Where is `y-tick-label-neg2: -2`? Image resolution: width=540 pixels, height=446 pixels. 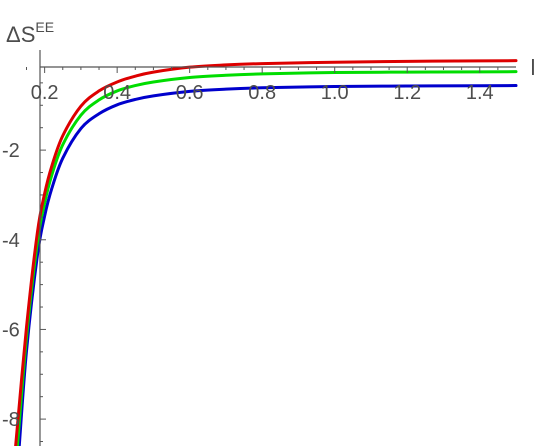
y-tick-label-neg2: -2 is located at coordinates (11, 151).